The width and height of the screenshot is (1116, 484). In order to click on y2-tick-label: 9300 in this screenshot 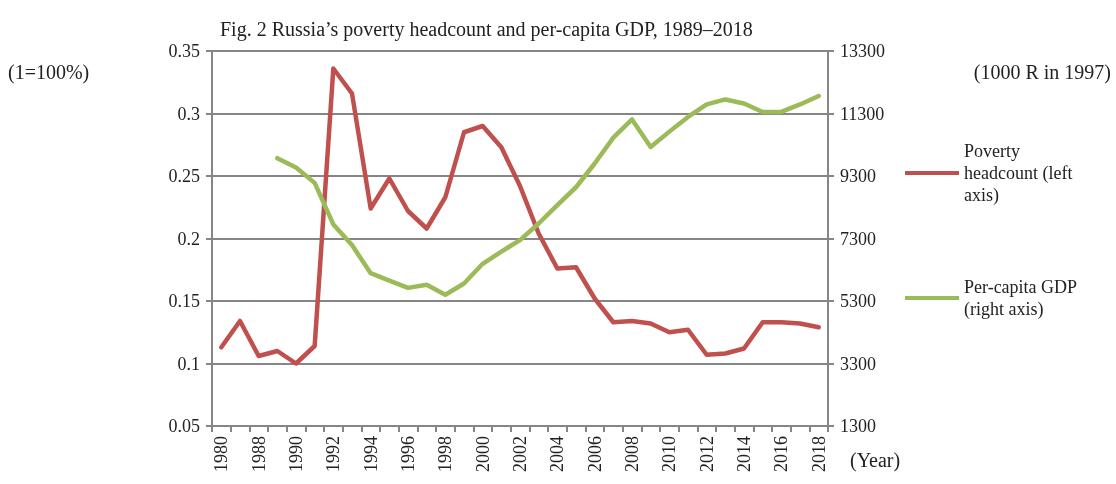, I will do `click(858, 176)`.